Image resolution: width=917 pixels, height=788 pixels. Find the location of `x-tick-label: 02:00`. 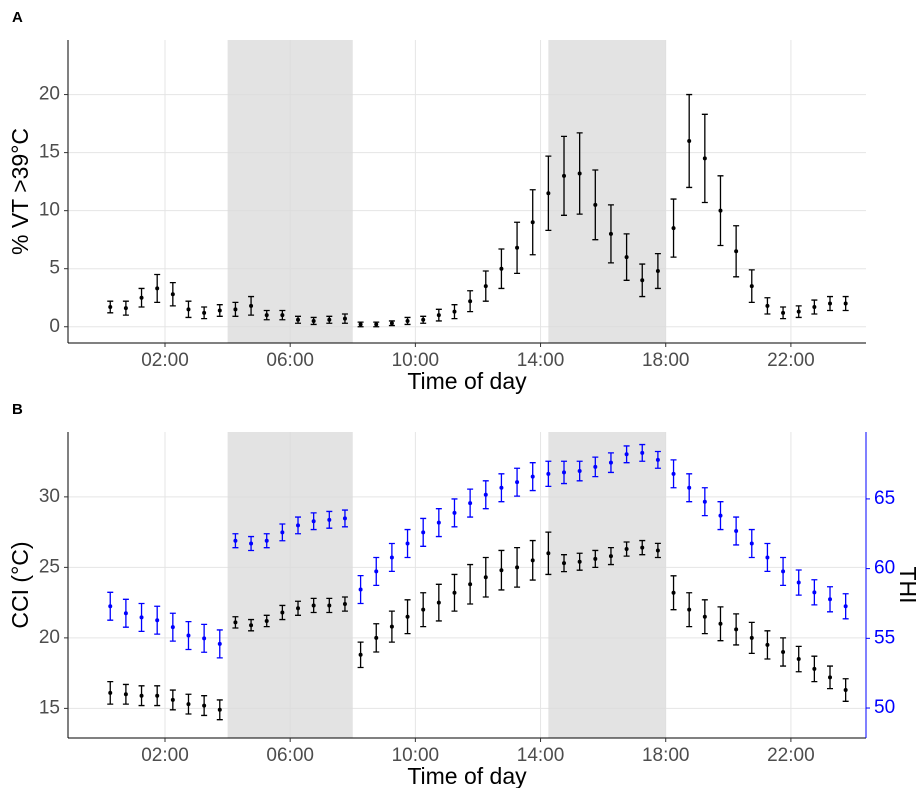

x-tick-label: 02:00 is located at coordinates (165, 755).